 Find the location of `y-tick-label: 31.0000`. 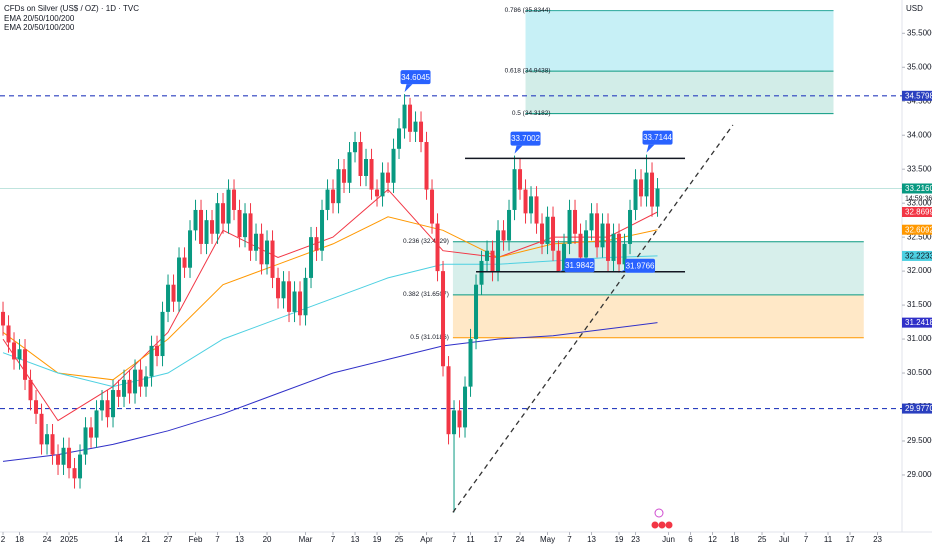

y-tick-label: 31.0000 is located at coordinates (919, 338).